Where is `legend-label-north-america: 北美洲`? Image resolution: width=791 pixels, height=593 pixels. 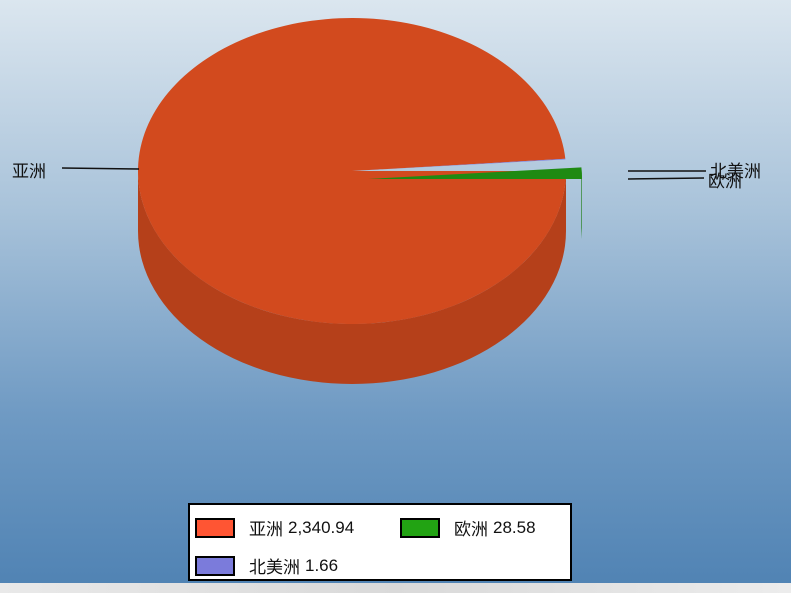 legend-label-north-america: 北美洲 is located at coordinates (274, 568).